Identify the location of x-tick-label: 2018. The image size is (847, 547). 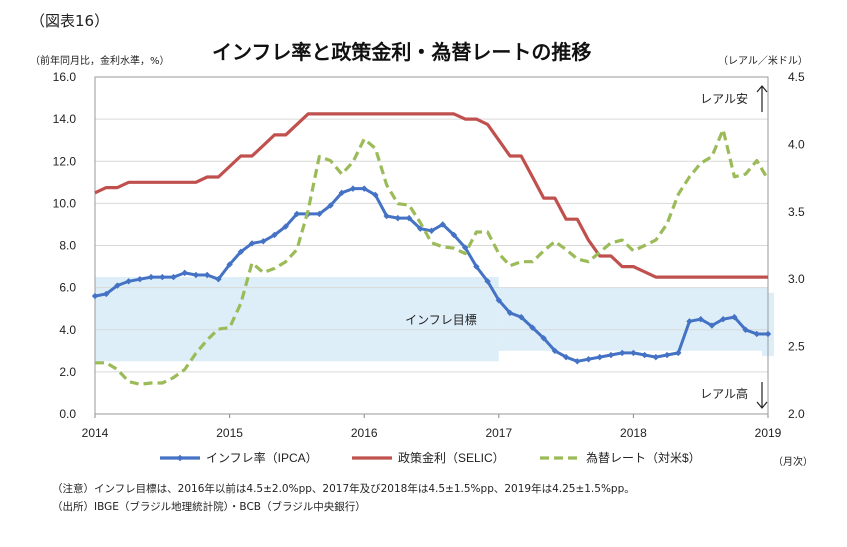
(633, 433).